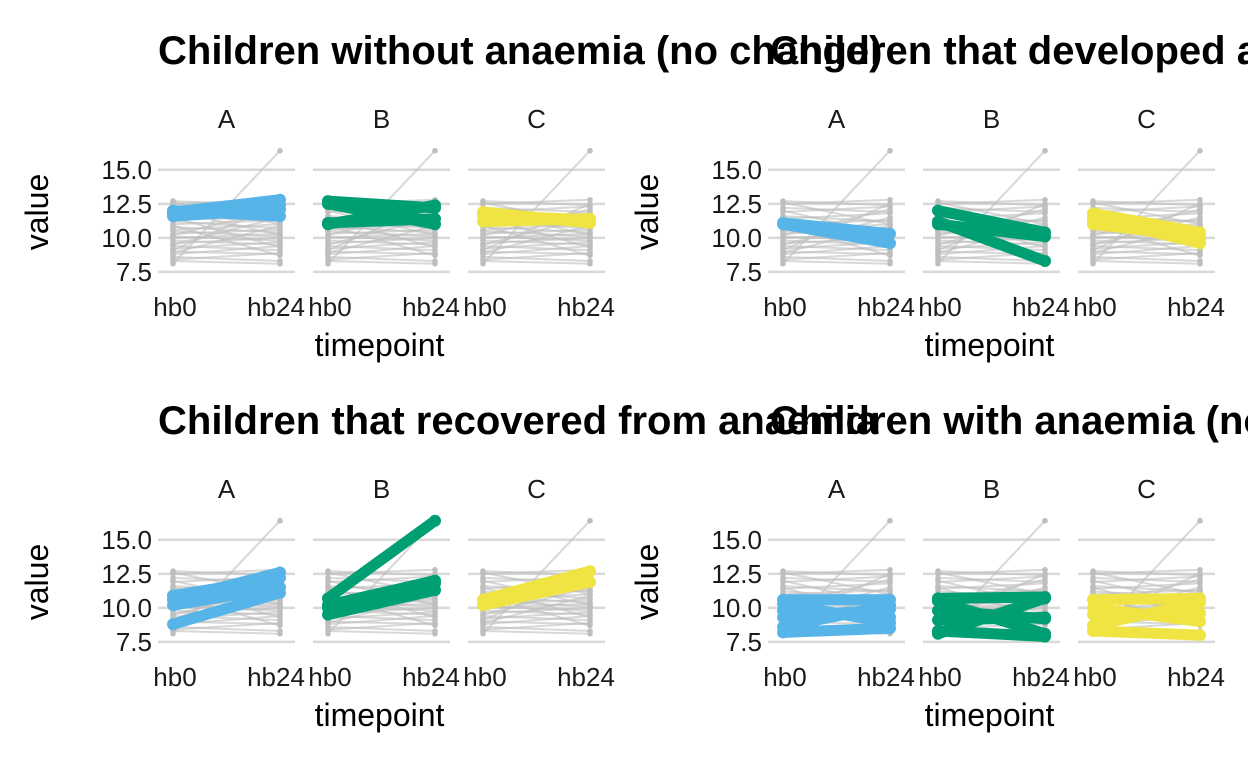 The width and height of the screenshot is (1248, 768). What do you see at coordinates (736, 204) in the screenshot?
I see `y-tick-label: 12.5` at bounding box center [736, 204].